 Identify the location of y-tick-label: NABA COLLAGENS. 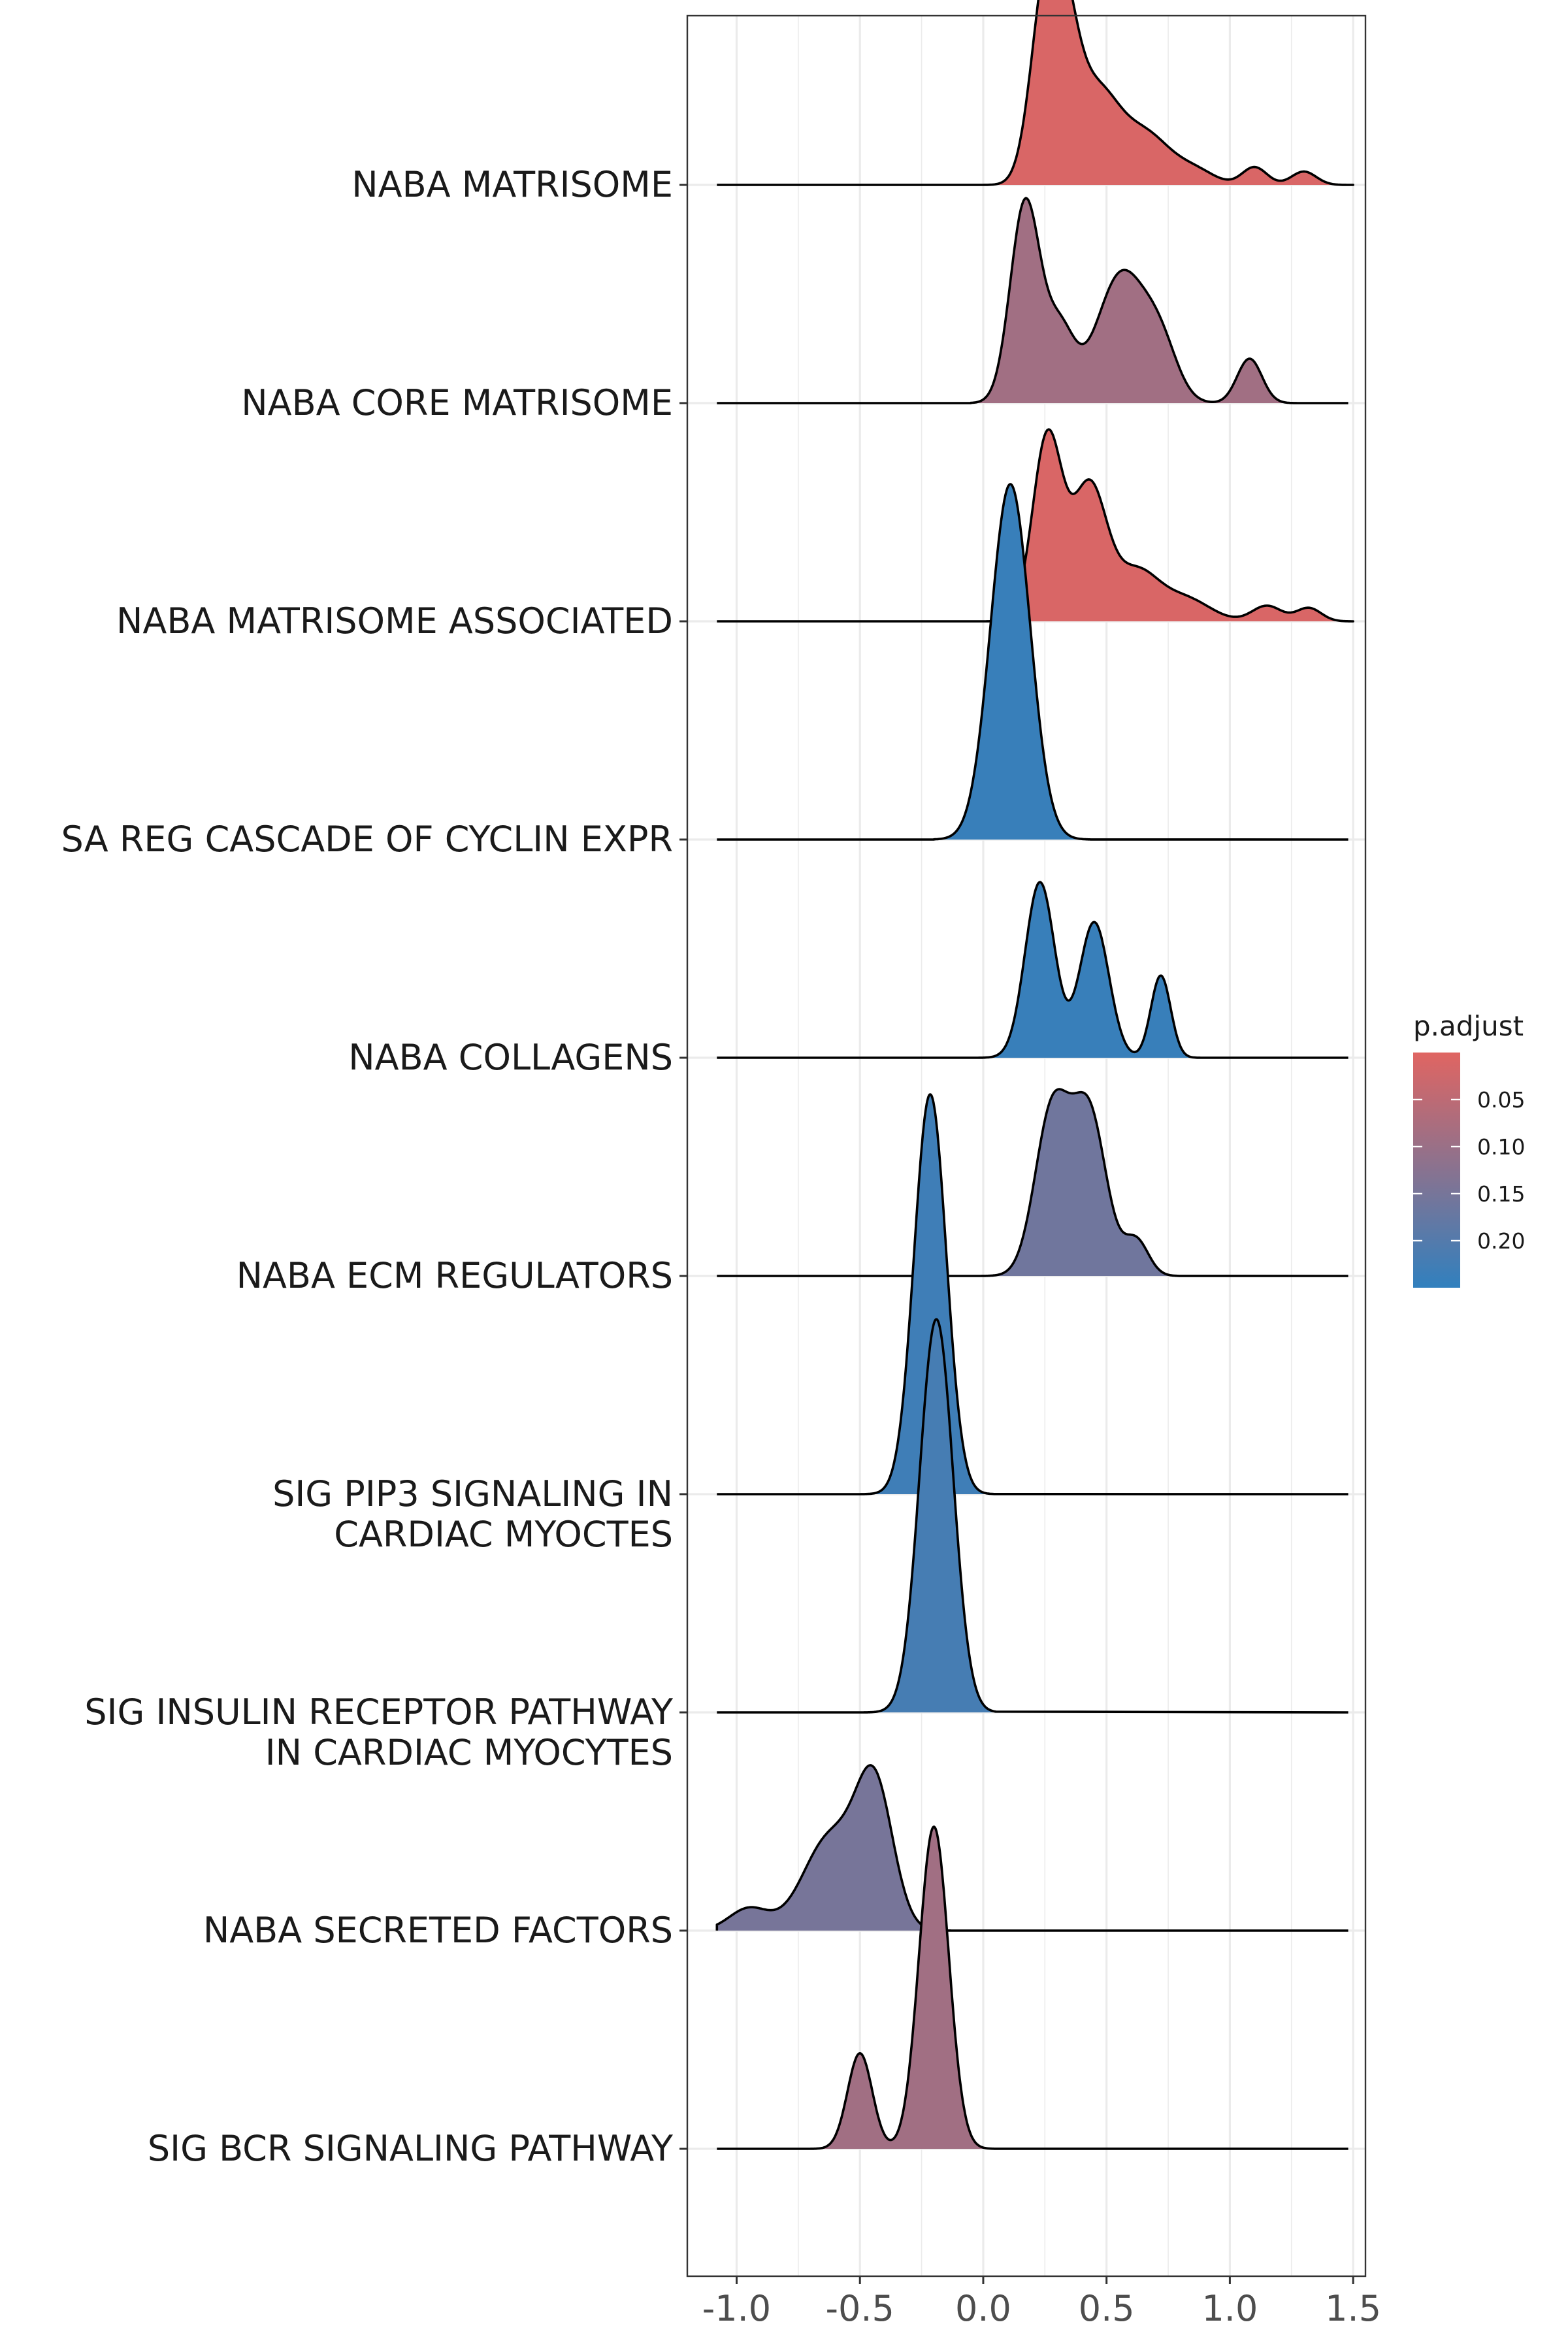
(510, 1057).